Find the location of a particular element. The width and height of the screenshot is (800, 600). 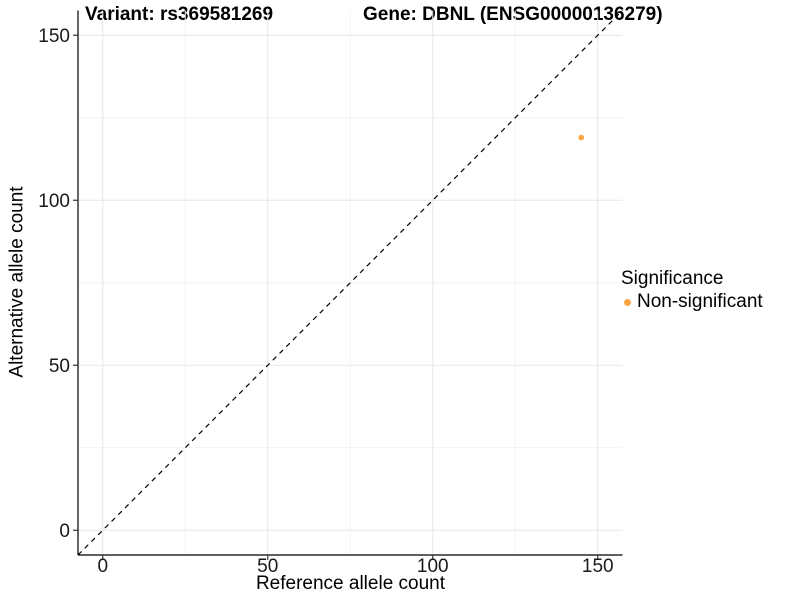

data-point is located at coordinates (581, 137).